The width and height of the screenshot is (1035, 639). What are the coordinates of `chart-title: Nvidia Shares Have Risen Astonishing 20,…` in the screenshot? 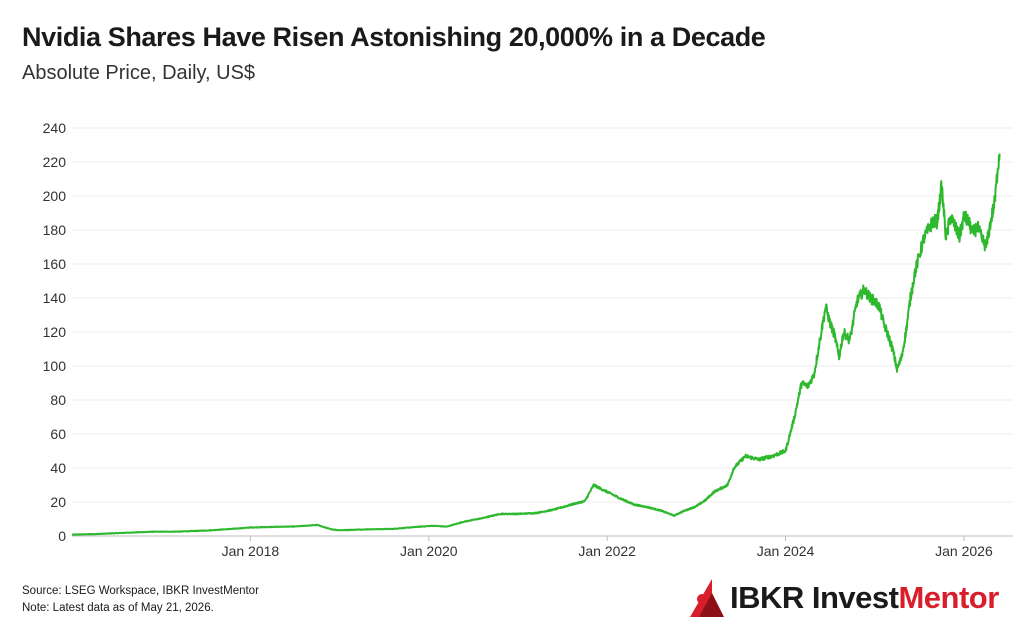 It's located at (394, 37).